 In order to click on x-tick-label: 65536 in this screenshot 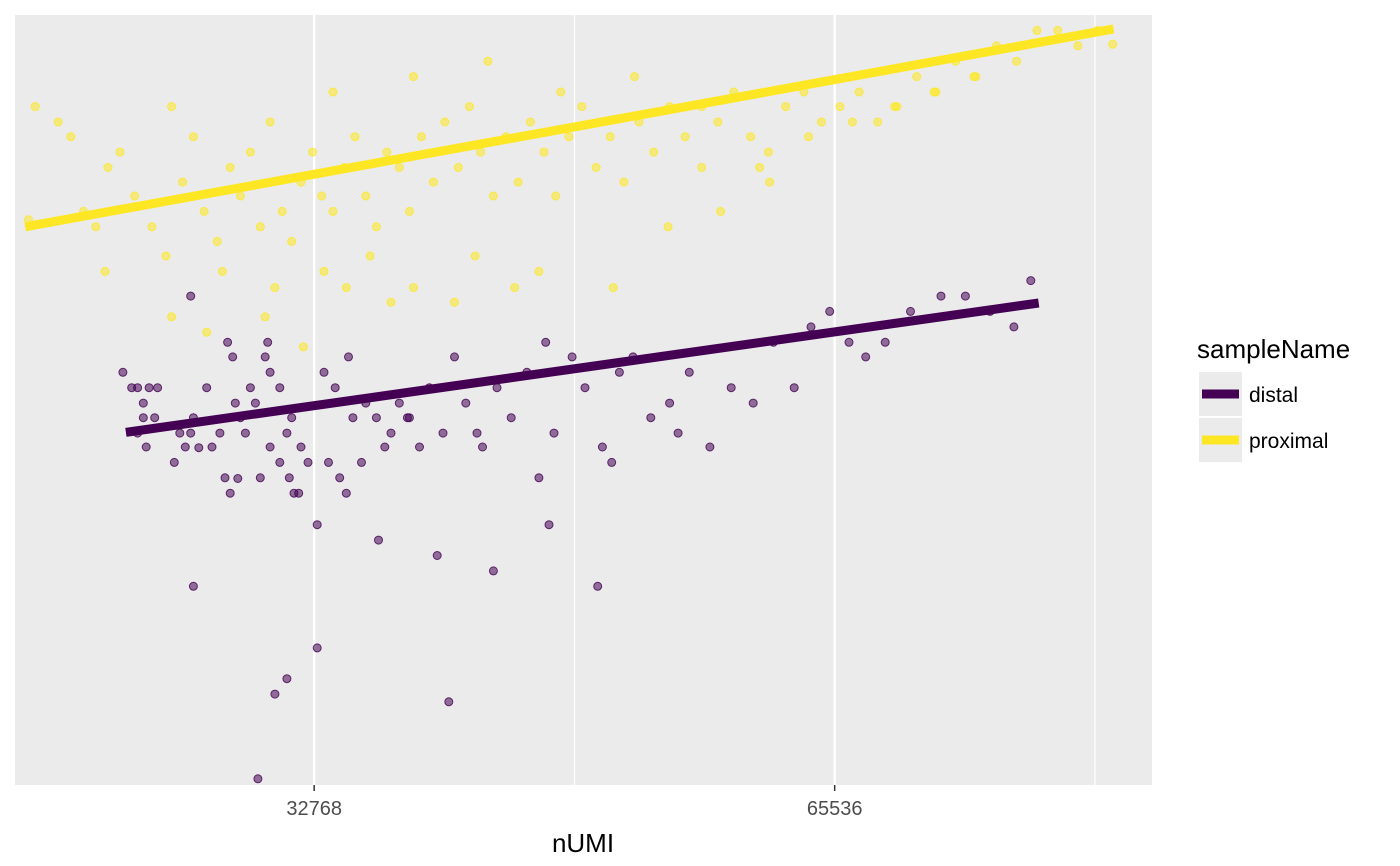, I will do `click(835, 809)`.